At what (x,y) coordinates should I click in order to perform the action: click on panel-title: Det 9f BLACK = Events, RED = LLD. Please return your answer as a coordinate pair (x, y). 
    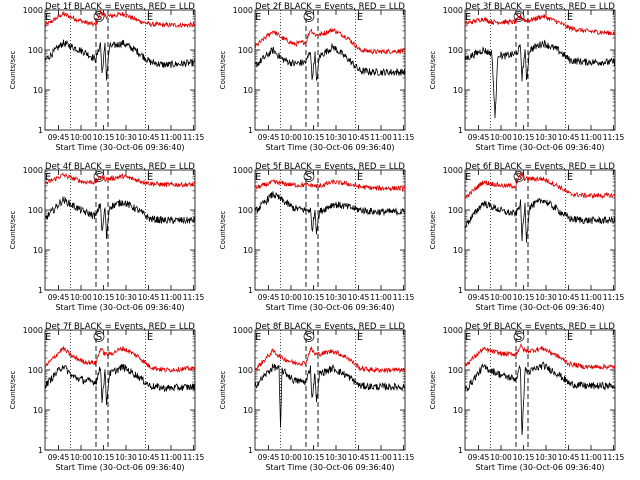
    Looking at the image, I should click on (540, 327).